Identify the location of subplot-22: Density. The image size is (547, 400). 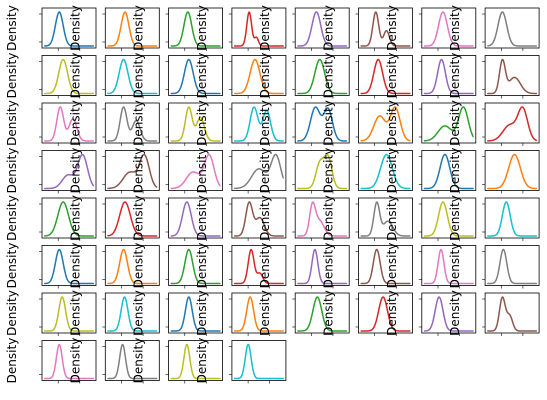
(367, 123).